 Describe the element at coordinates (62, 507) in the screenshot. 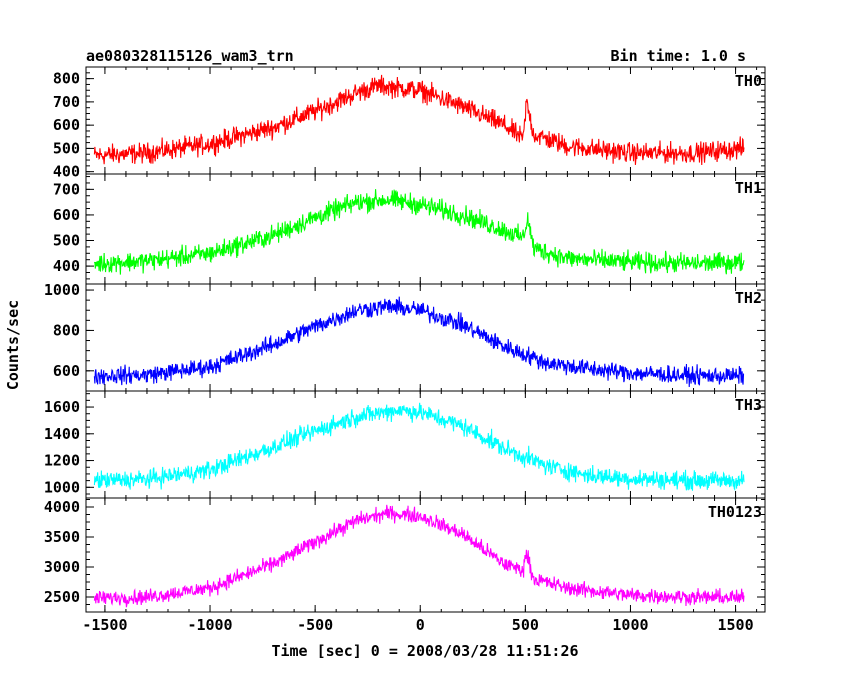

I see `y-tick-label: 4000` at that location.